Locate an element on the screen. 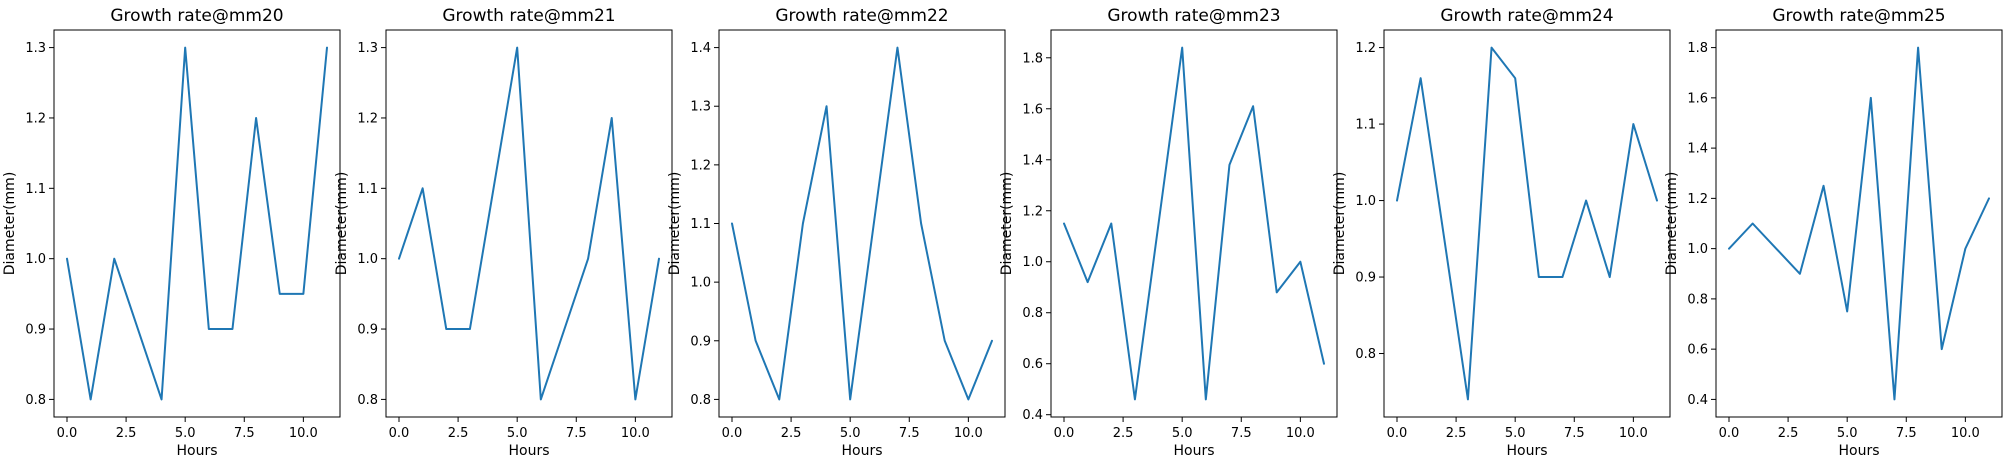  chart-title: Growth rate@mm25 is located at coordinates (1858, 16).